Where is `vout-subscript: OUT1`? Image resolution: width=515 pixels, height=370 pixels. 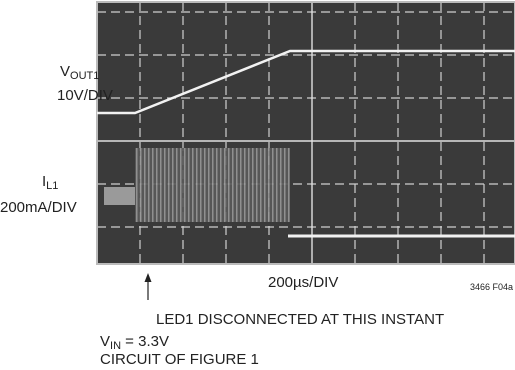
vout-subscript: OUT1 is located at coordinates (85, 76).